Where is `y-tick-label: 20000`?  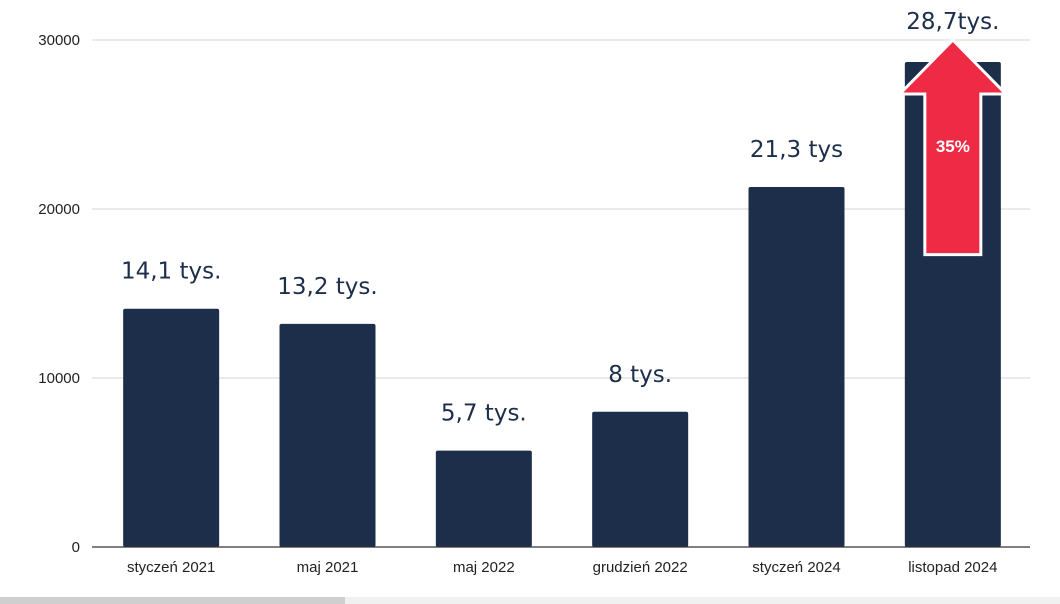 y-tick-label: 20000 is located at coordinates (59, 209).